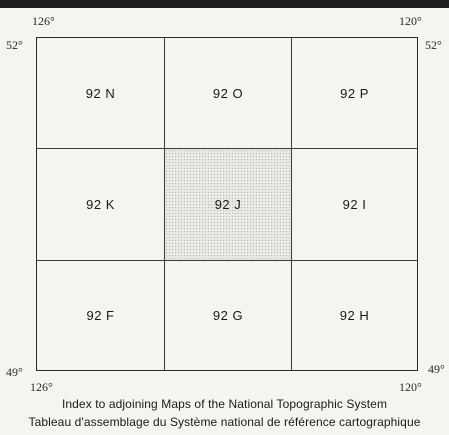 The width and height of the screenshot is (449, 435). Describe the element at coordinates (43, 21) in the screenshot. I see `longitude-label-top-left: 126°` at that location.